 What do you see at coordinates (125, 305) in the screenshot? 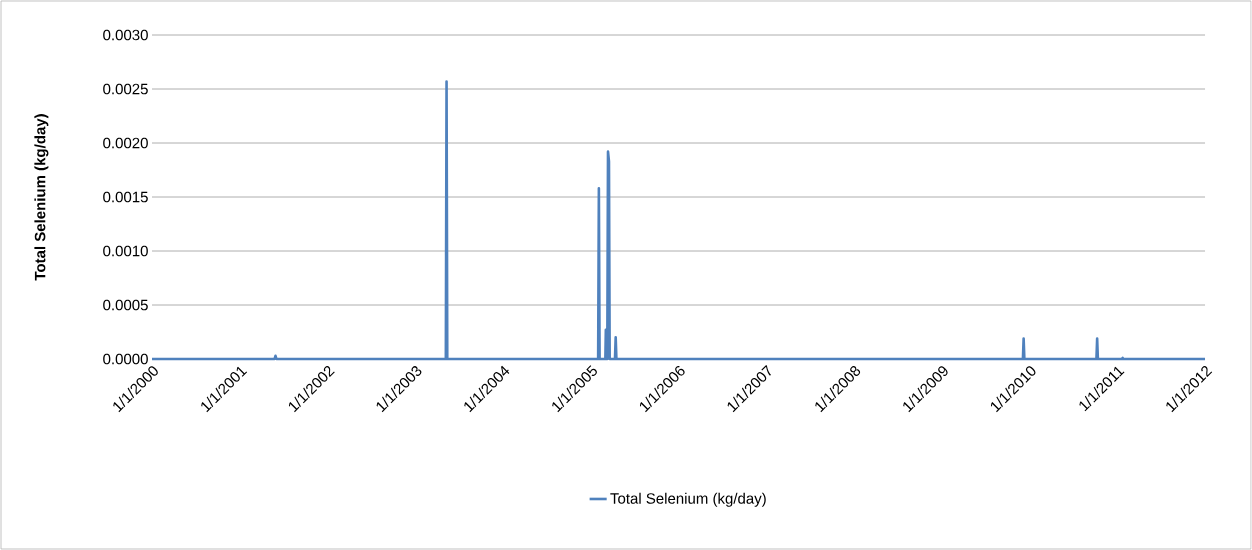
I see `y-tick-label: 0.0005` at bounding box center [125, 305].